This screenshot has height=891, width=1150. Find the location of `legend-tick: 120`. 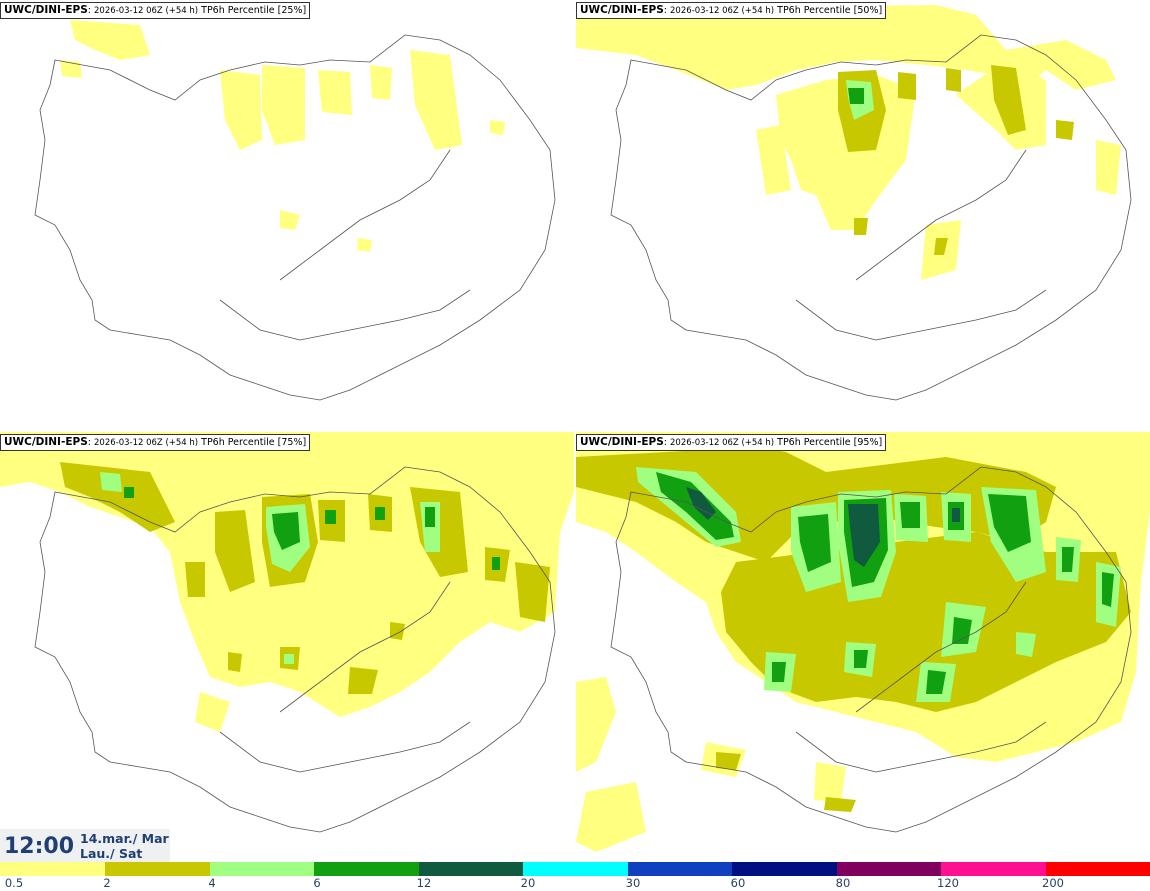

legend-tick: 120 is located at coordinates (948, 883).